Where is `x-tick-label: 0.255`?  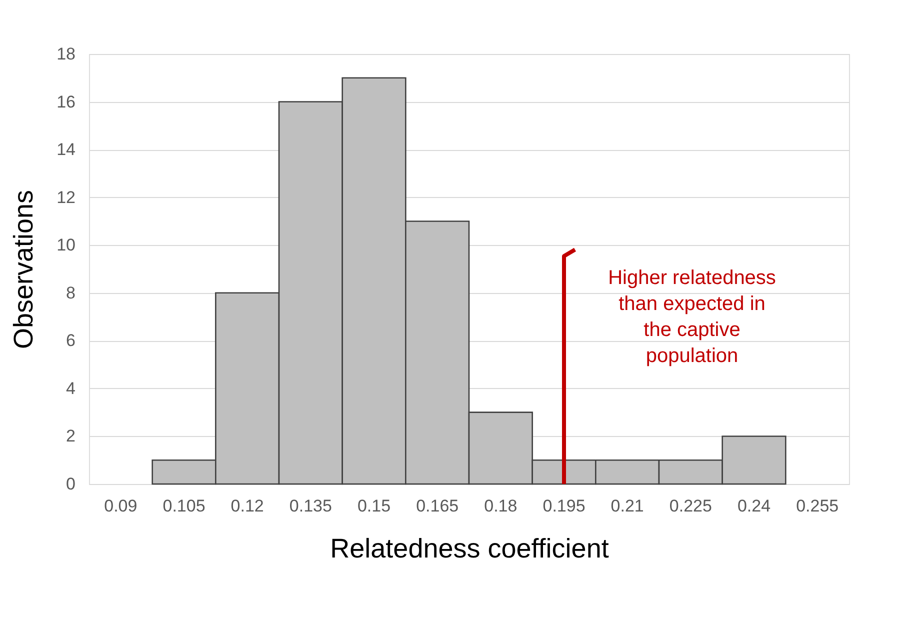 x-tick-label: 0.255 is located at coordinates (817, 506).